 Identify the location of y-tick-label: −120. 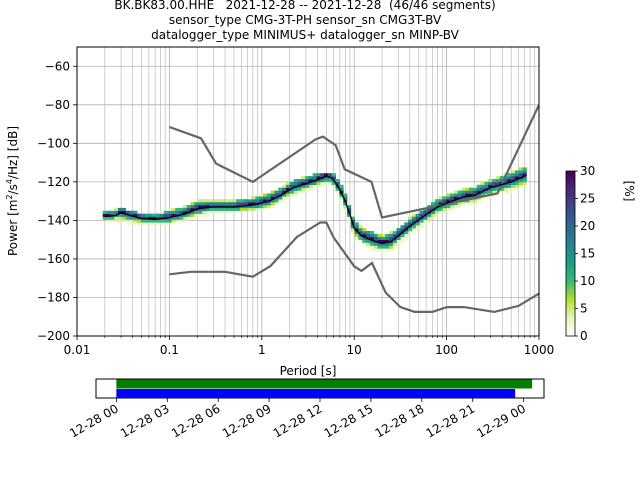
(53, 182).